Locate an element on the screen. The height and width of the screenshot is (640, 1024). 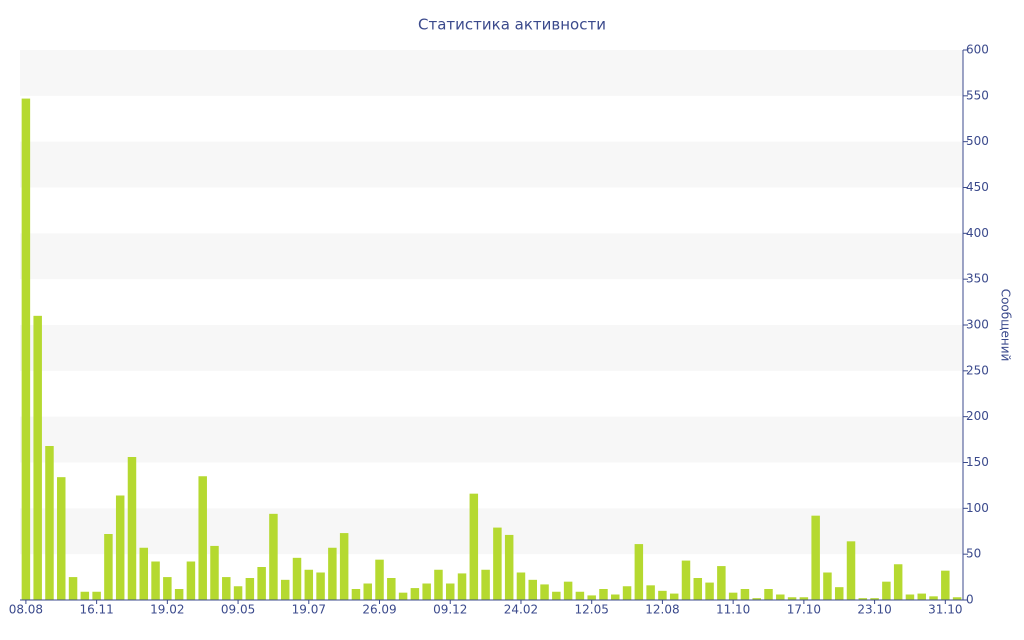
x-tick-label: 19.02 is located at coordinates (167, 610).